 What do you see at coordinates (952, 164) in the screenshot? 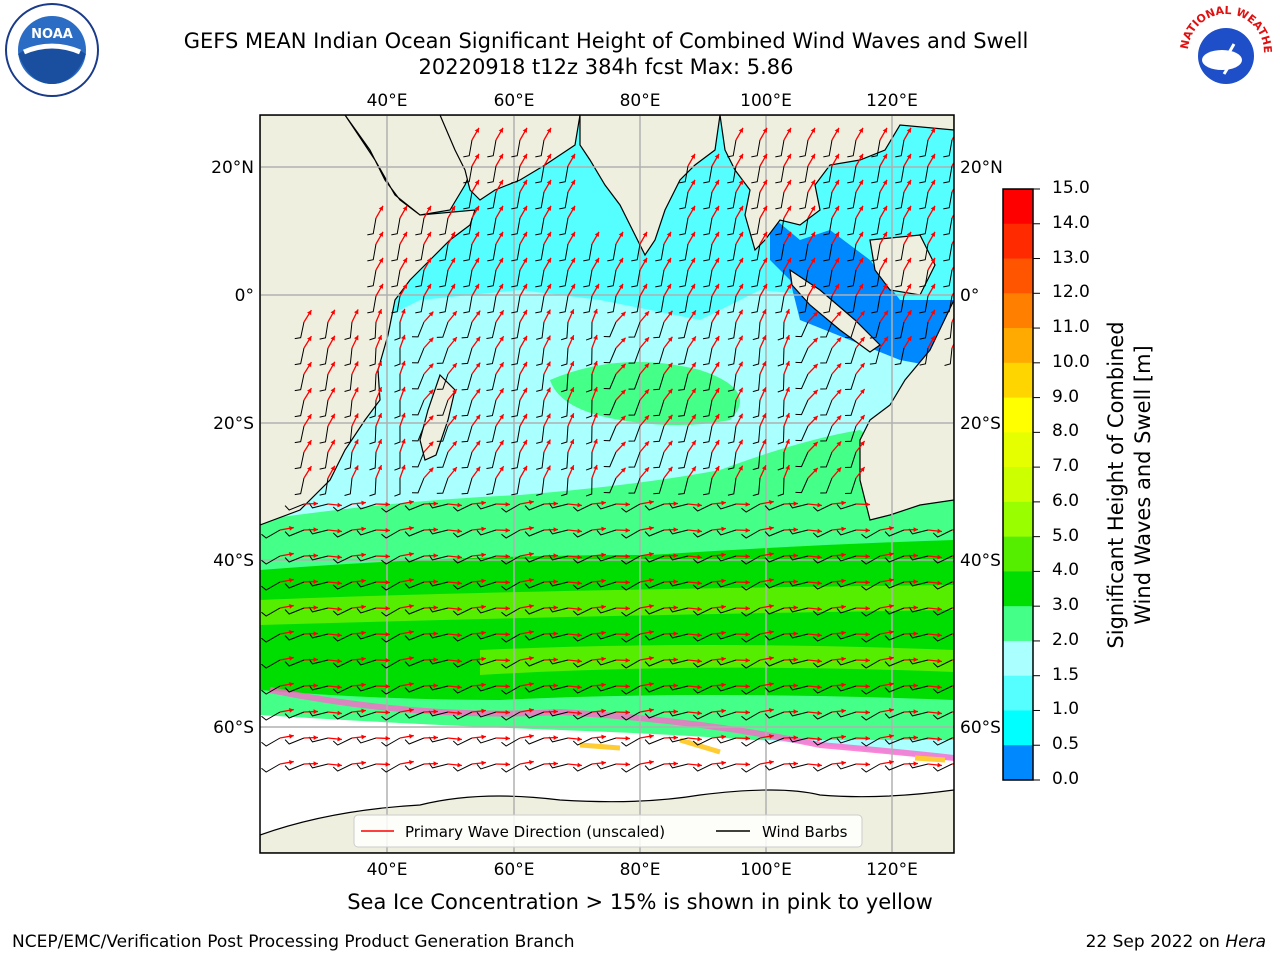
I see `wave-direction-arrow` at bounding box center [952, 164].